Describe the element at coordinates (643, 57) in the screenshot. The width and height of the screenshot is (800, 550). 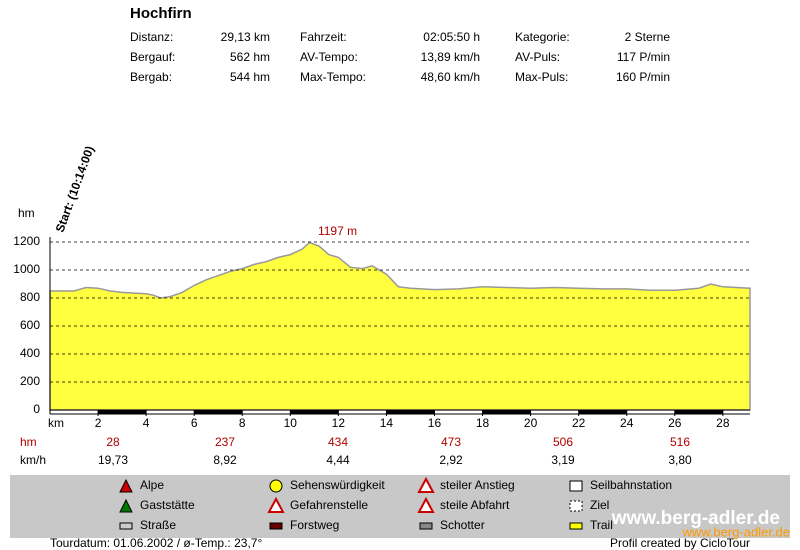
I see `stat-value: 117 P/min` at that location.